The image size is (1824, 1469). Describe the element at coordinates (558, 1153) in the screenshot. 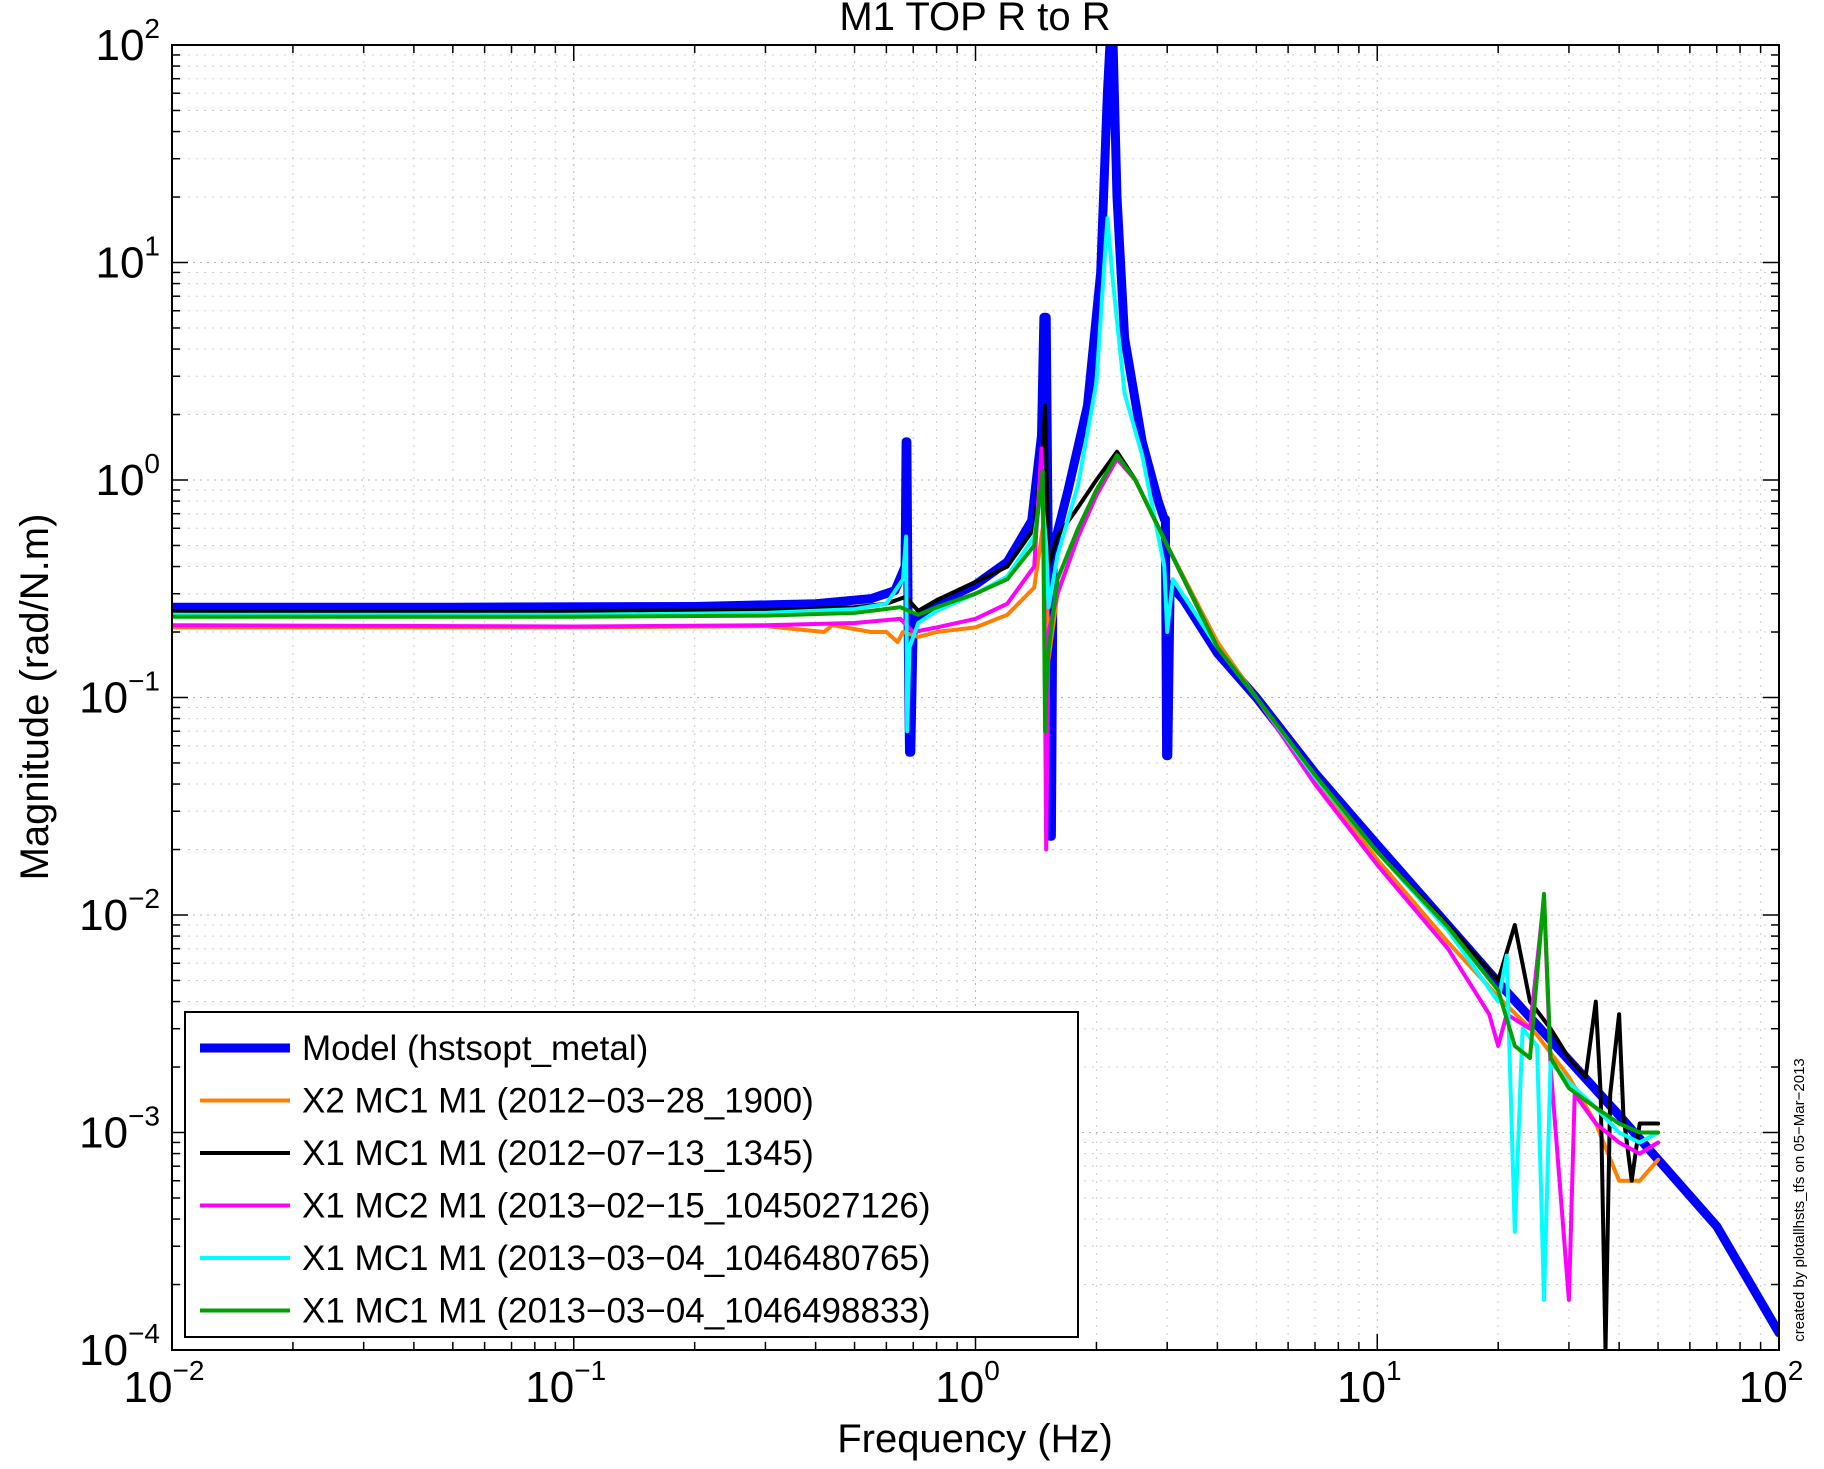

I see `legend-label-3: X1 MC1 M1 (2012−07−13_1345)` at that location.